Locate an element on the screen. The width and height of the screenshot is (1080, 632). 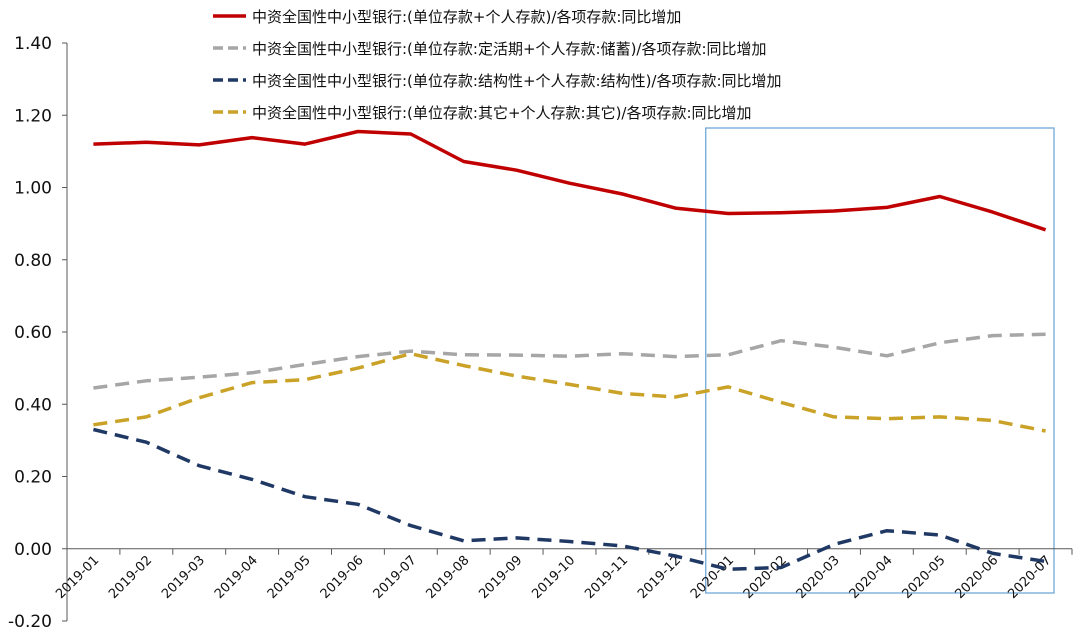
x-tick-label: 2020-07 is located at coordinates (1029, 577).